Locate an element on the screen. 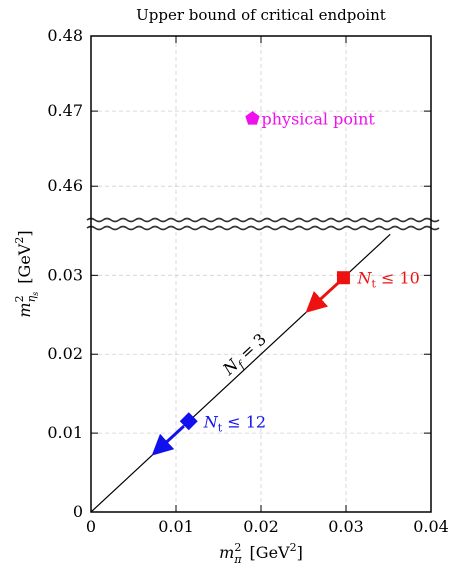  x-tick-label: 0.03 is located at coordinates (346, 526).